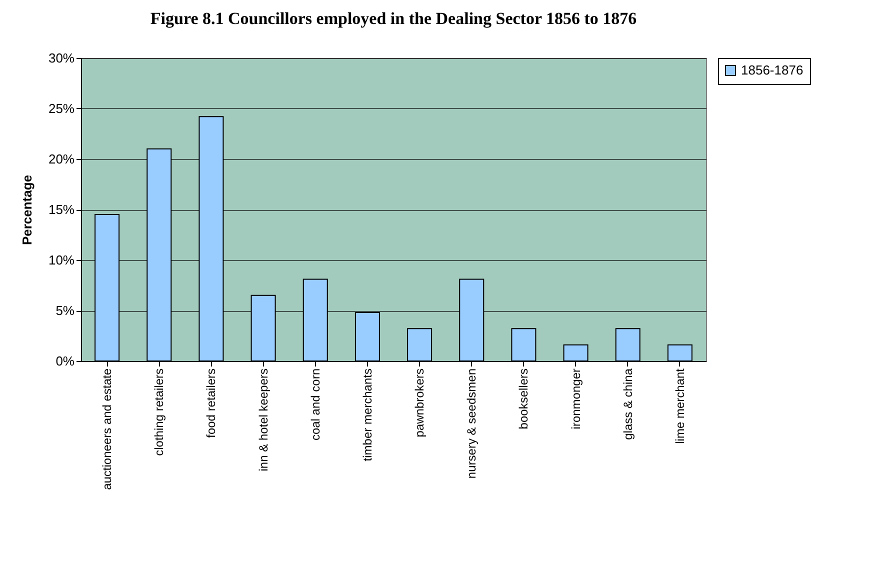 The height and width of the screenshot is (579, 872). I want to click on x-tick-label: food retailers, so click(211, 403).